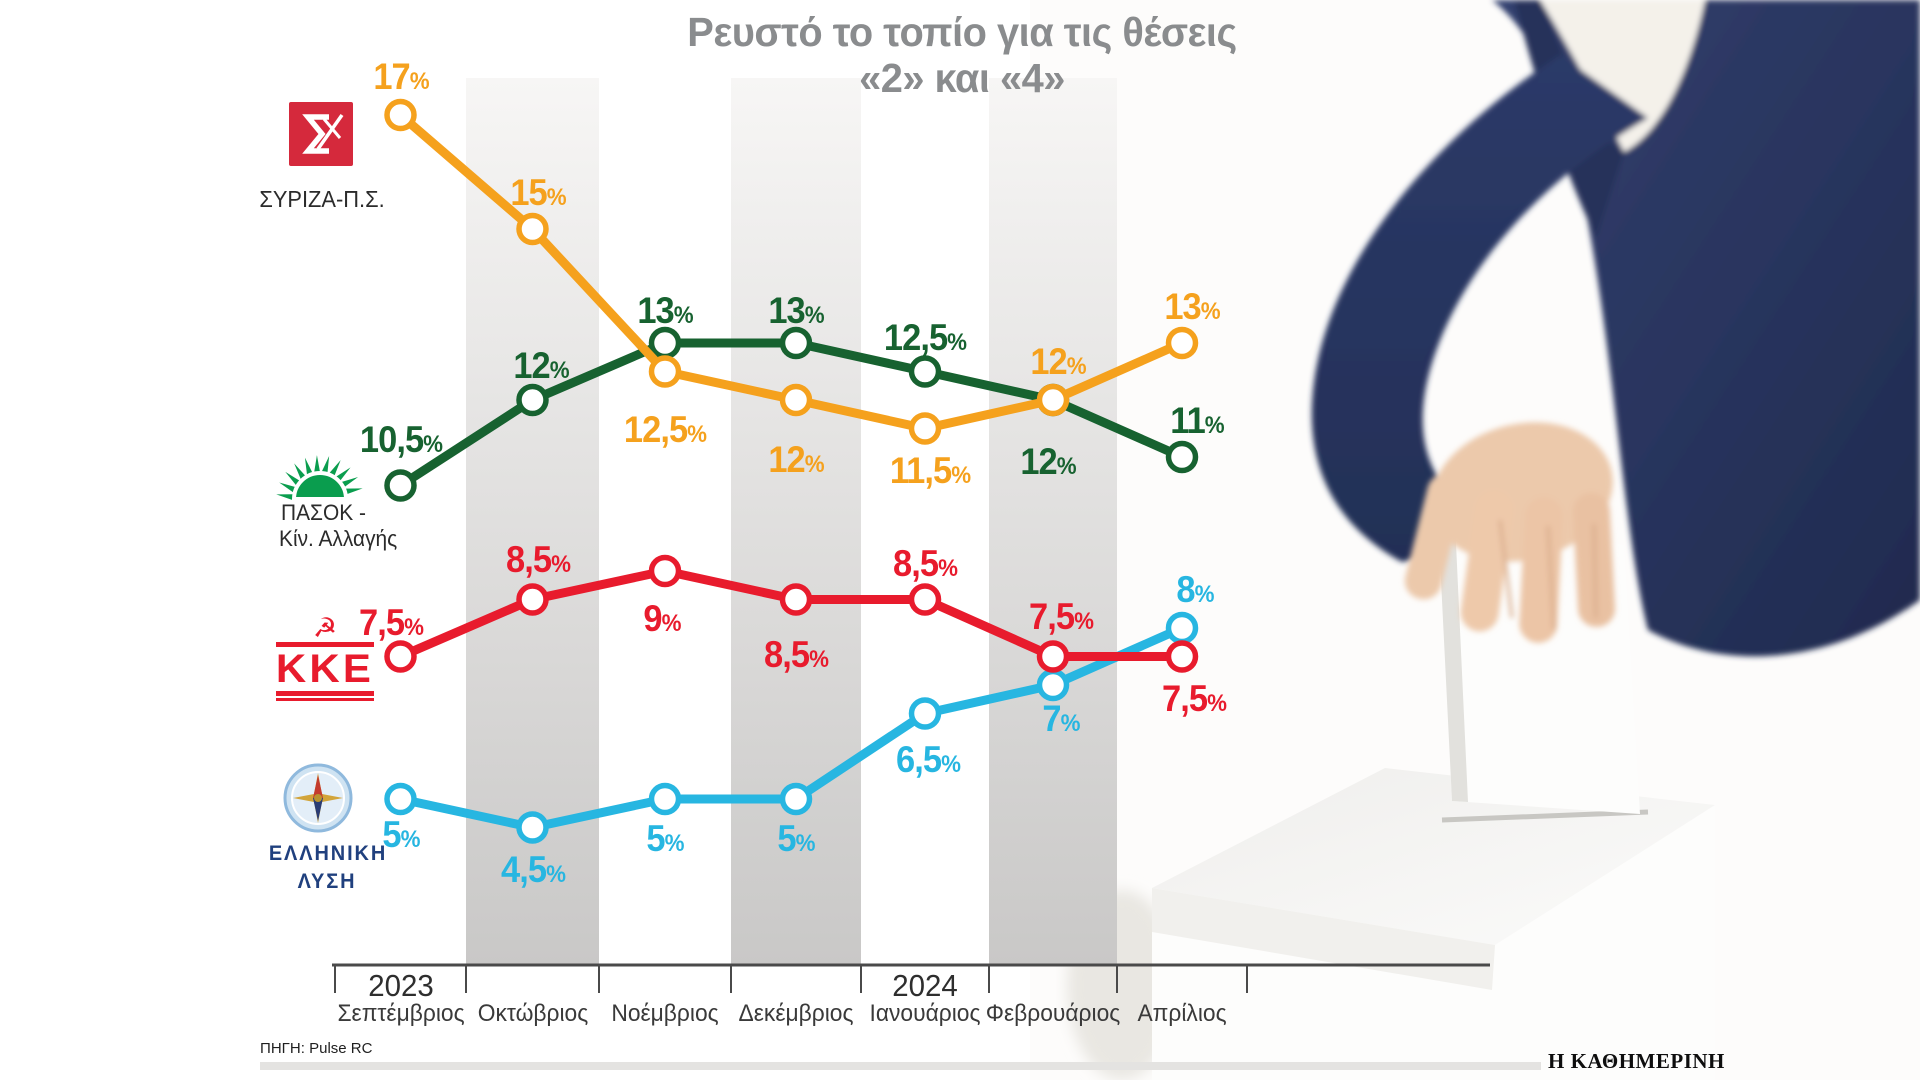  I want to click on value-label-ellysi-5: 7%, so click(1061, 718).